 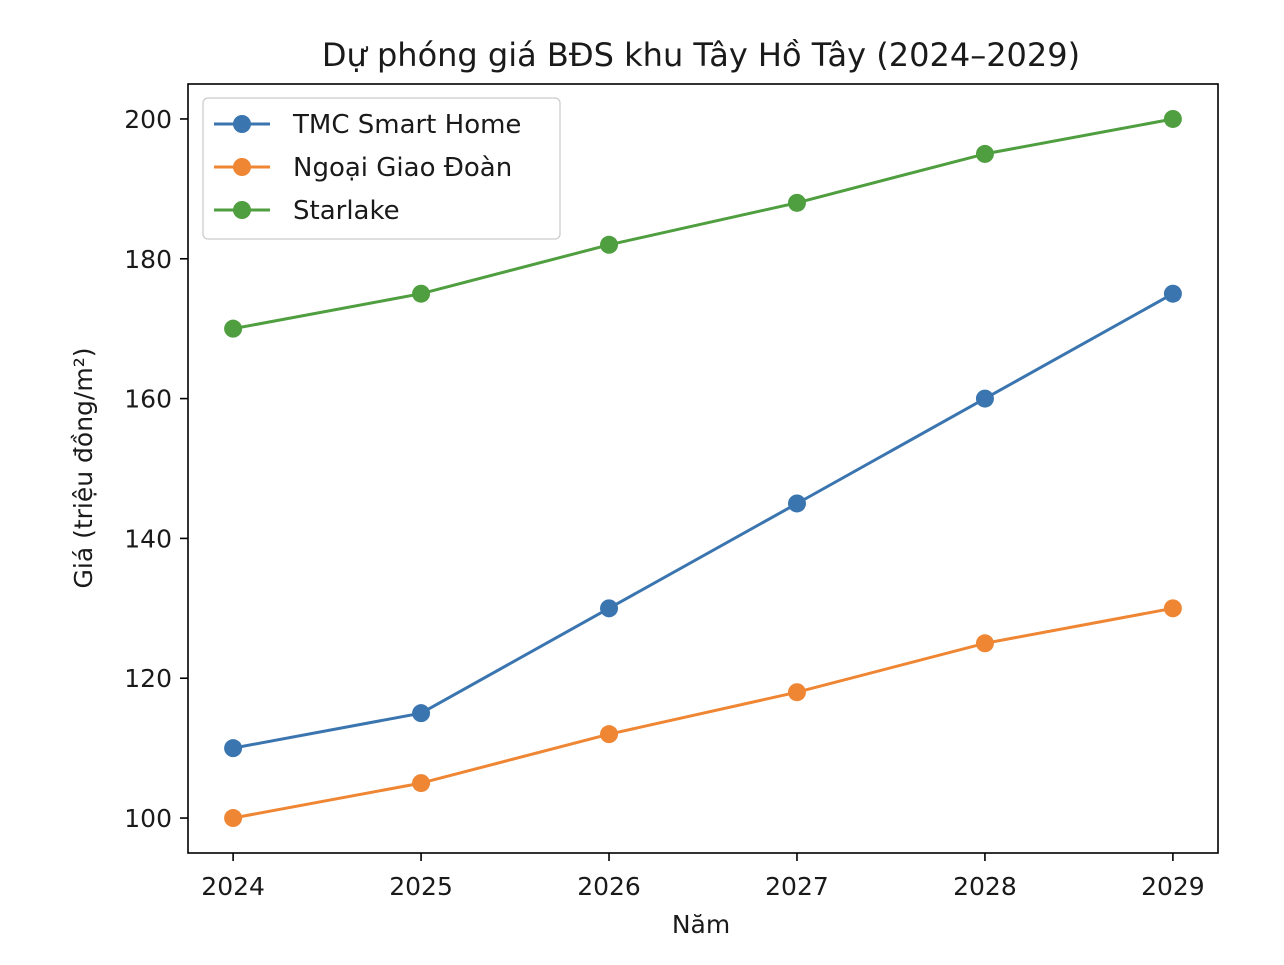 What do you see at coordinates (148, 119) in the screenshot?
I see `y-tick-label: 200` at bounding box center [148, 119].